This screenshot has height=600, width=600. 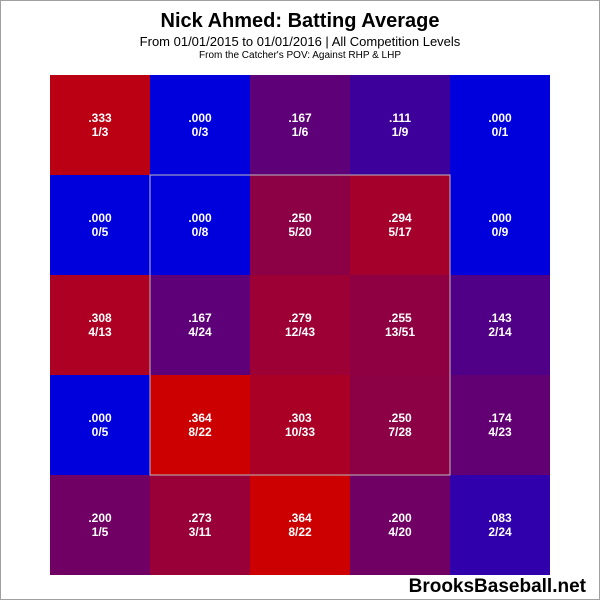 What do you see at coordinates (100, 332) in the screenshot?
I see `cell-count-label: 4/13` at bounding box center [100, 332].